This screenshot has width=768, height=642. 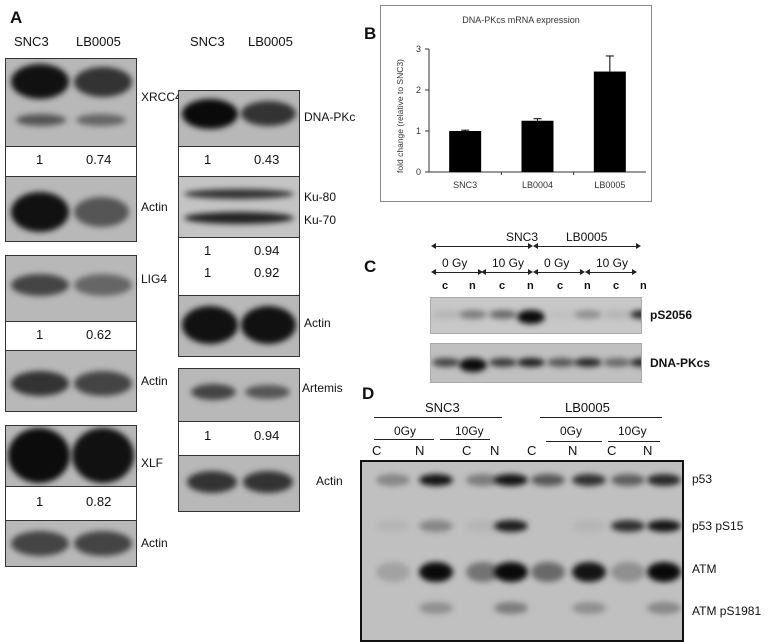 I want to click on lig4-value-snc3: 1, so click(x=40, y=334).